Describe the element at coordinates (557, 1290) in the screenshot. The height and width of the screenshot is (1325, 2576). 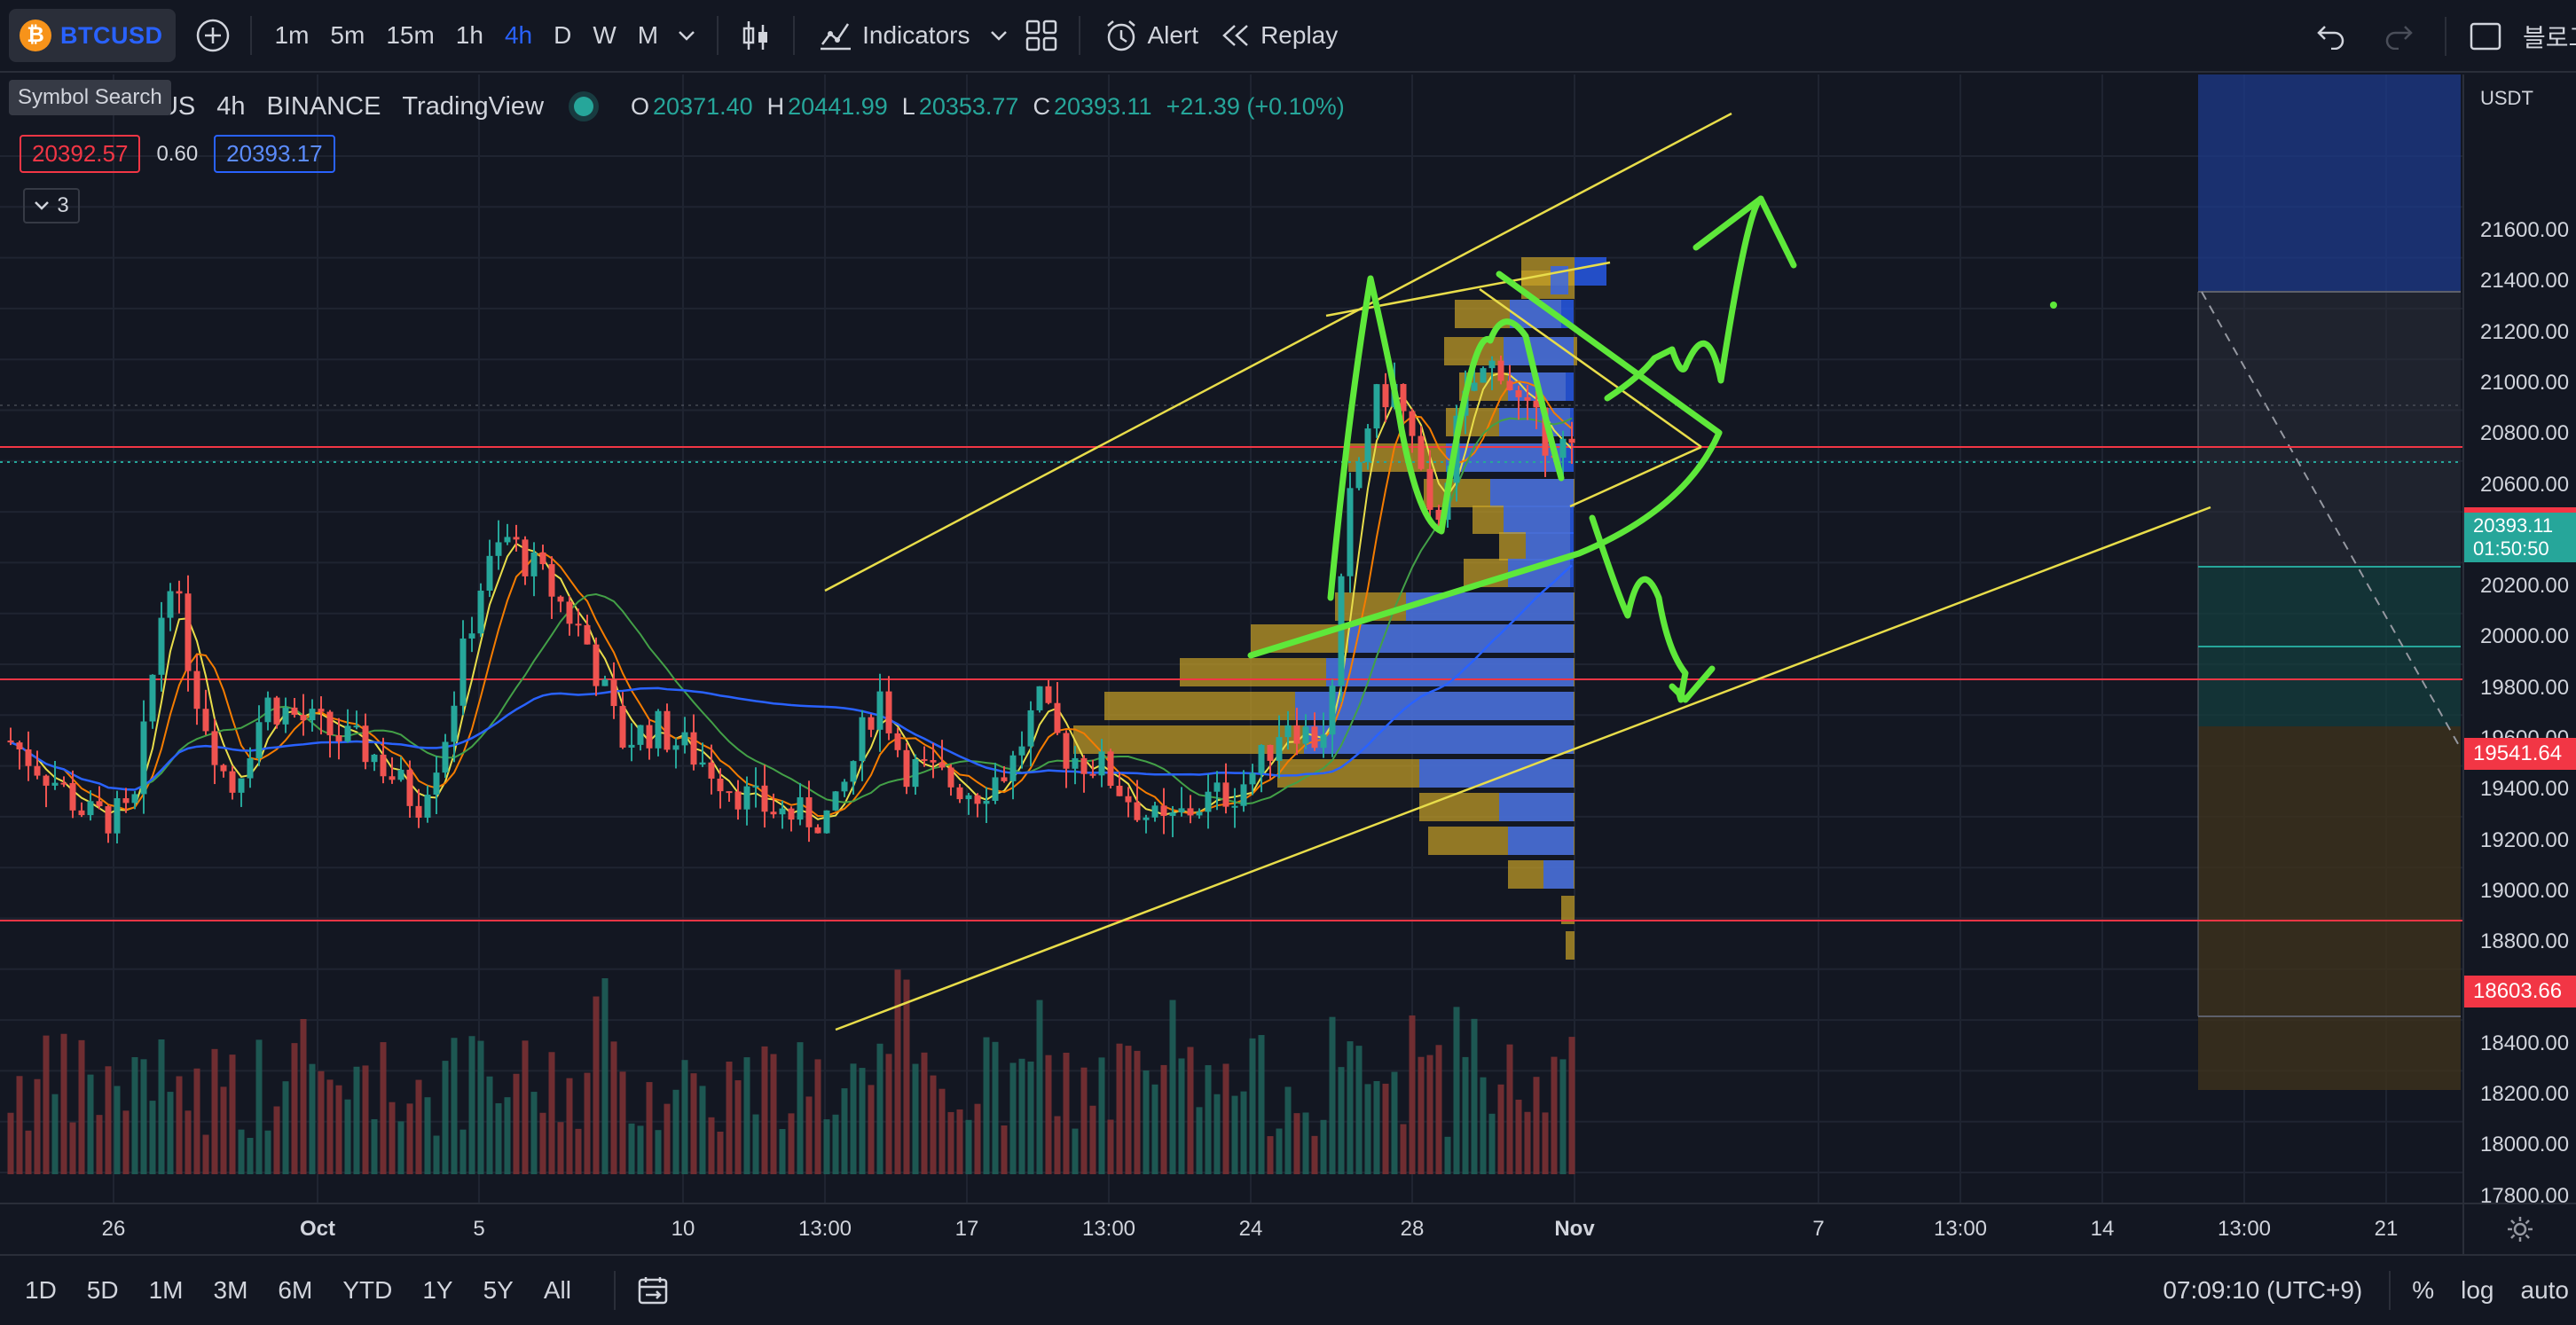
I see `range-all: All` at that location.